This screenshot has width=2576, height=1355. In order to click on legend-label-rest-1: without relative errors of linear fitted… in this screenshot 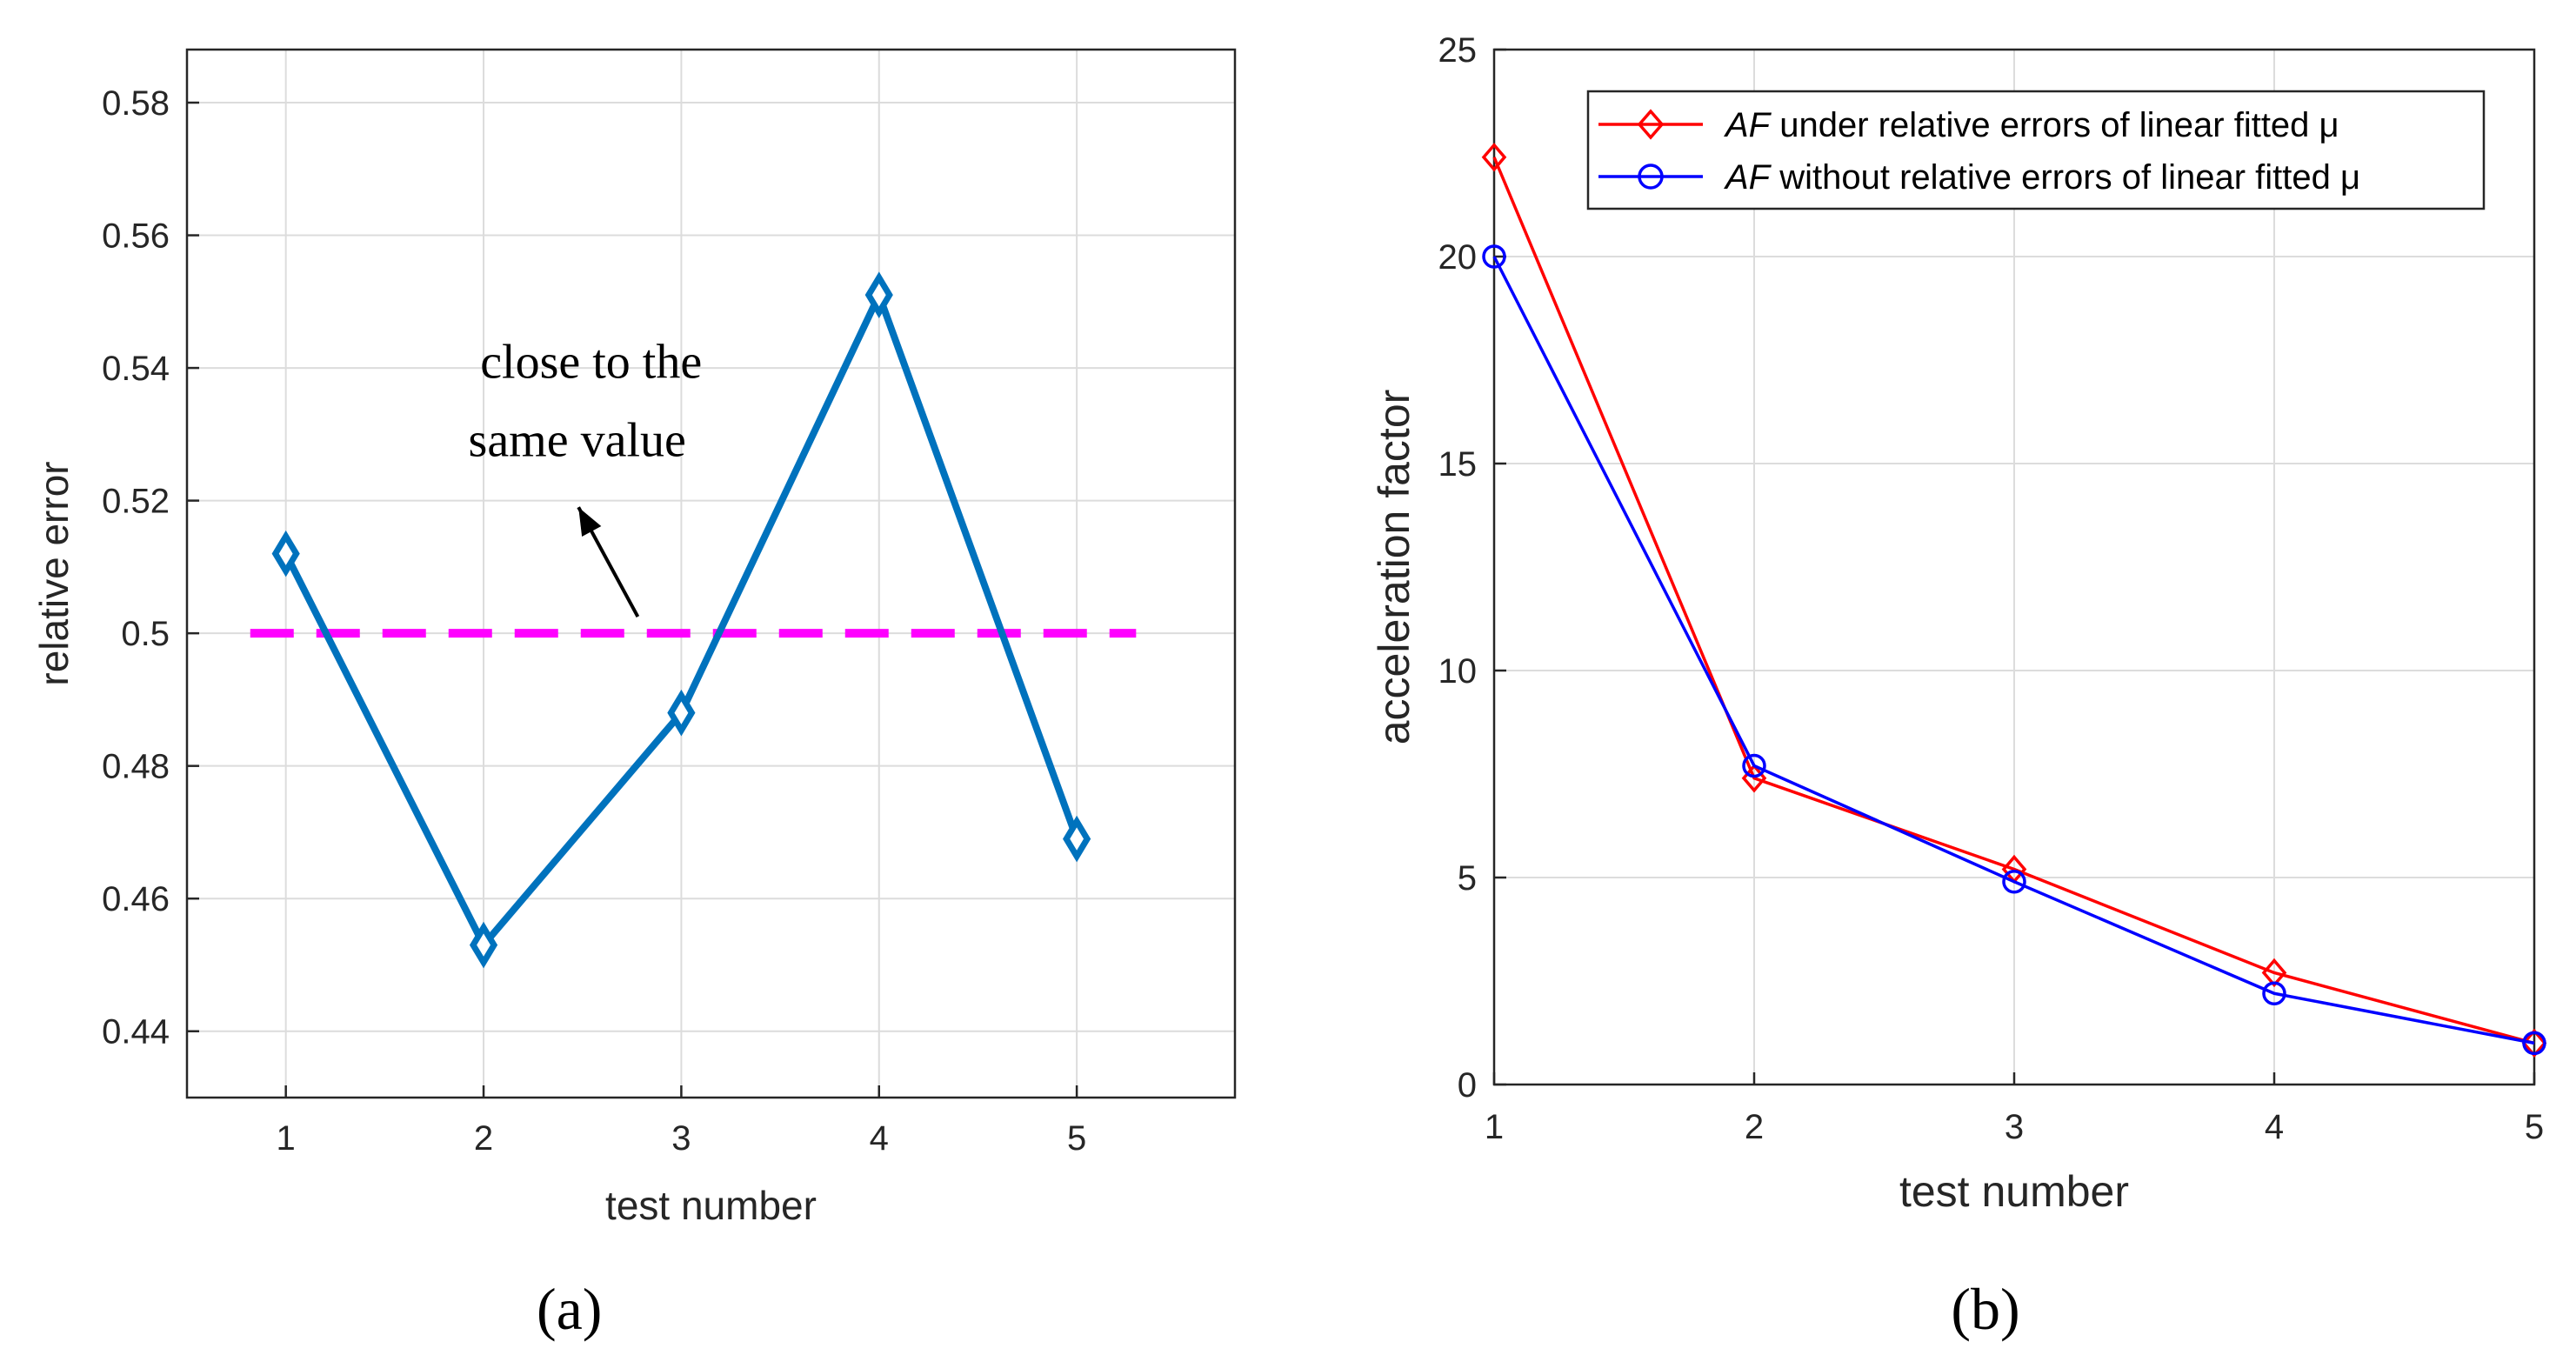, I will do `click(2065, 177)`.